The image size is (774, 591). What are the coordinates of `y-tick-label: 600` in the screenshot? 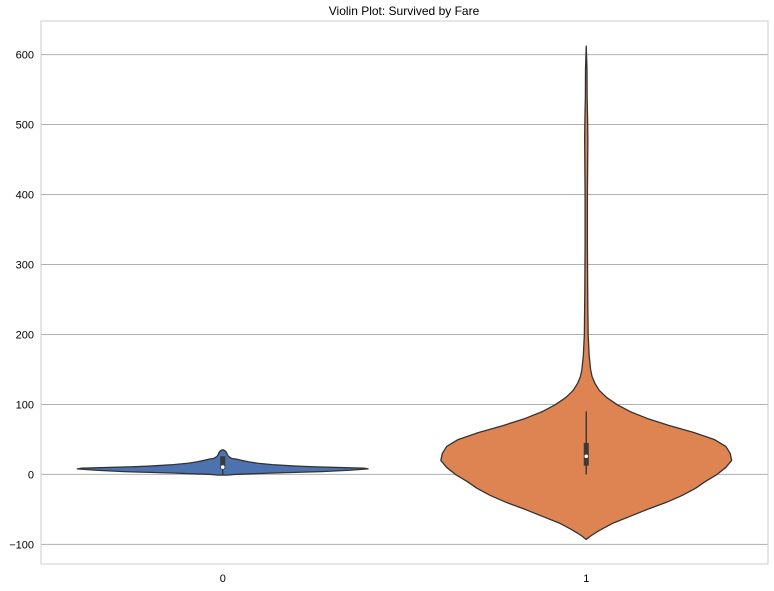 It's located at (25, 56).